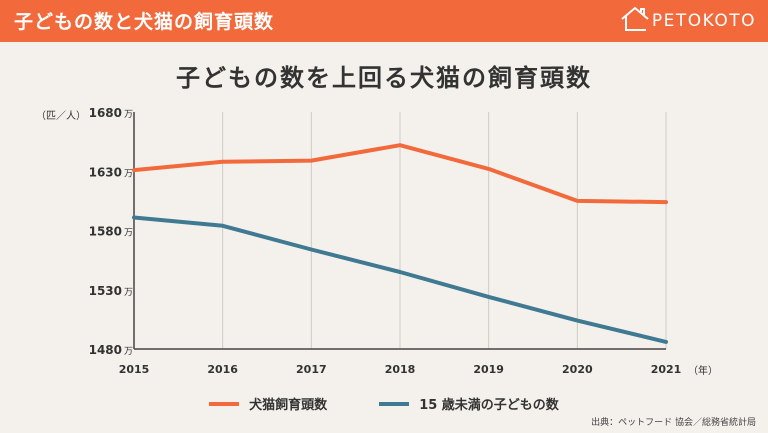  What do you see at coordinates (384, 78) in the screenshot?
I see `chart-title: 子どもの数を上回る犬猫の飼育頭数` at bounding box center [384, 78].